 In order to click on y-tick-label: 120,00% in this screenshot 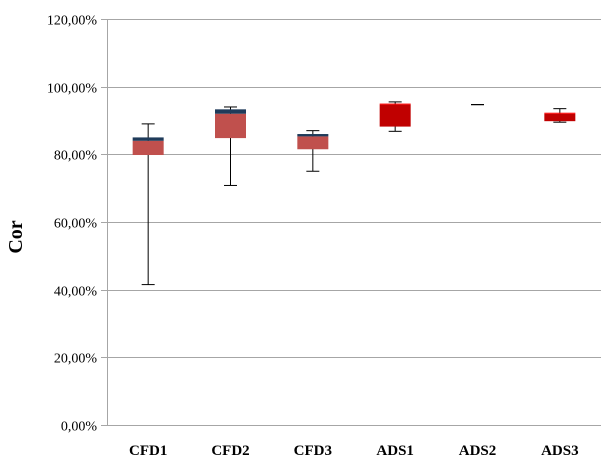, I will do `click(72, 21)`.